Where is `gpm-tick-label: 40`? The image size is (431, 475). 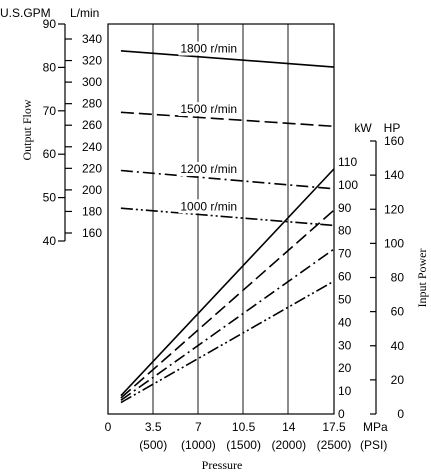 gpm-tick-label: 40 is located at coordinates (50, 241).